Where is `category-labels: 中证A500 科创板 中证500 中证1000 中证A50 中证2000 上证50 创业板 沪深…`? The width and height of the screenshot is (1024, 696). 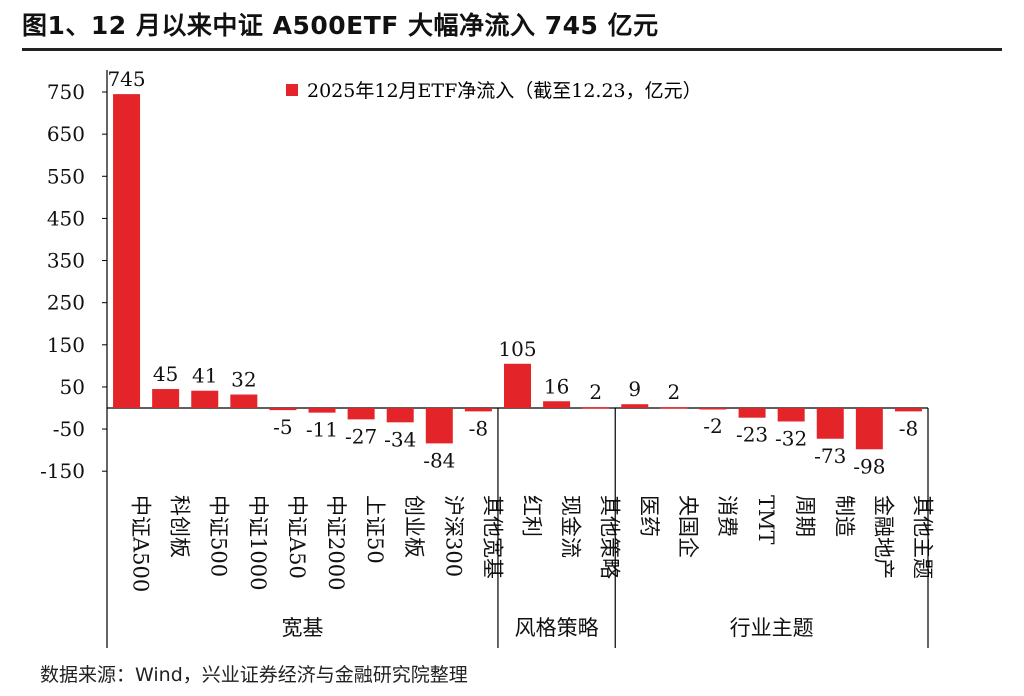
category-labels: 中证A500 科创板 中证500 中证1000 中证A50 中证2000 上证50 创业板 沪深… is located at coordinates (532, 543).